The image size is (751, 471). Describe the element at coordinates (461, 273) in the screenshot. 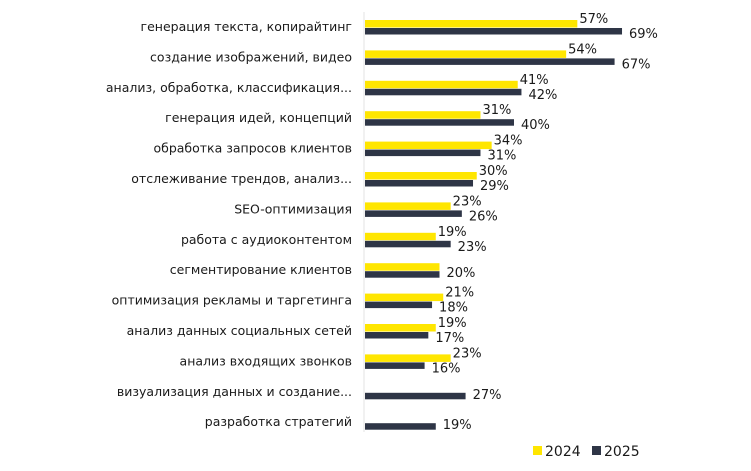

I see `value-label-2025: 20%` at that location.